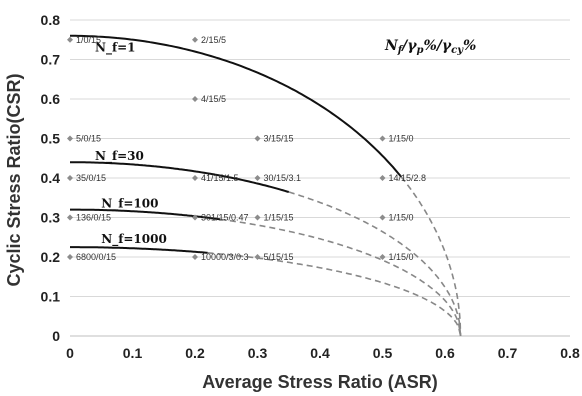 This screenshot has width=582, height=396. I want to click on data-point-label: 10000/3/0.3, so click(225, 257).